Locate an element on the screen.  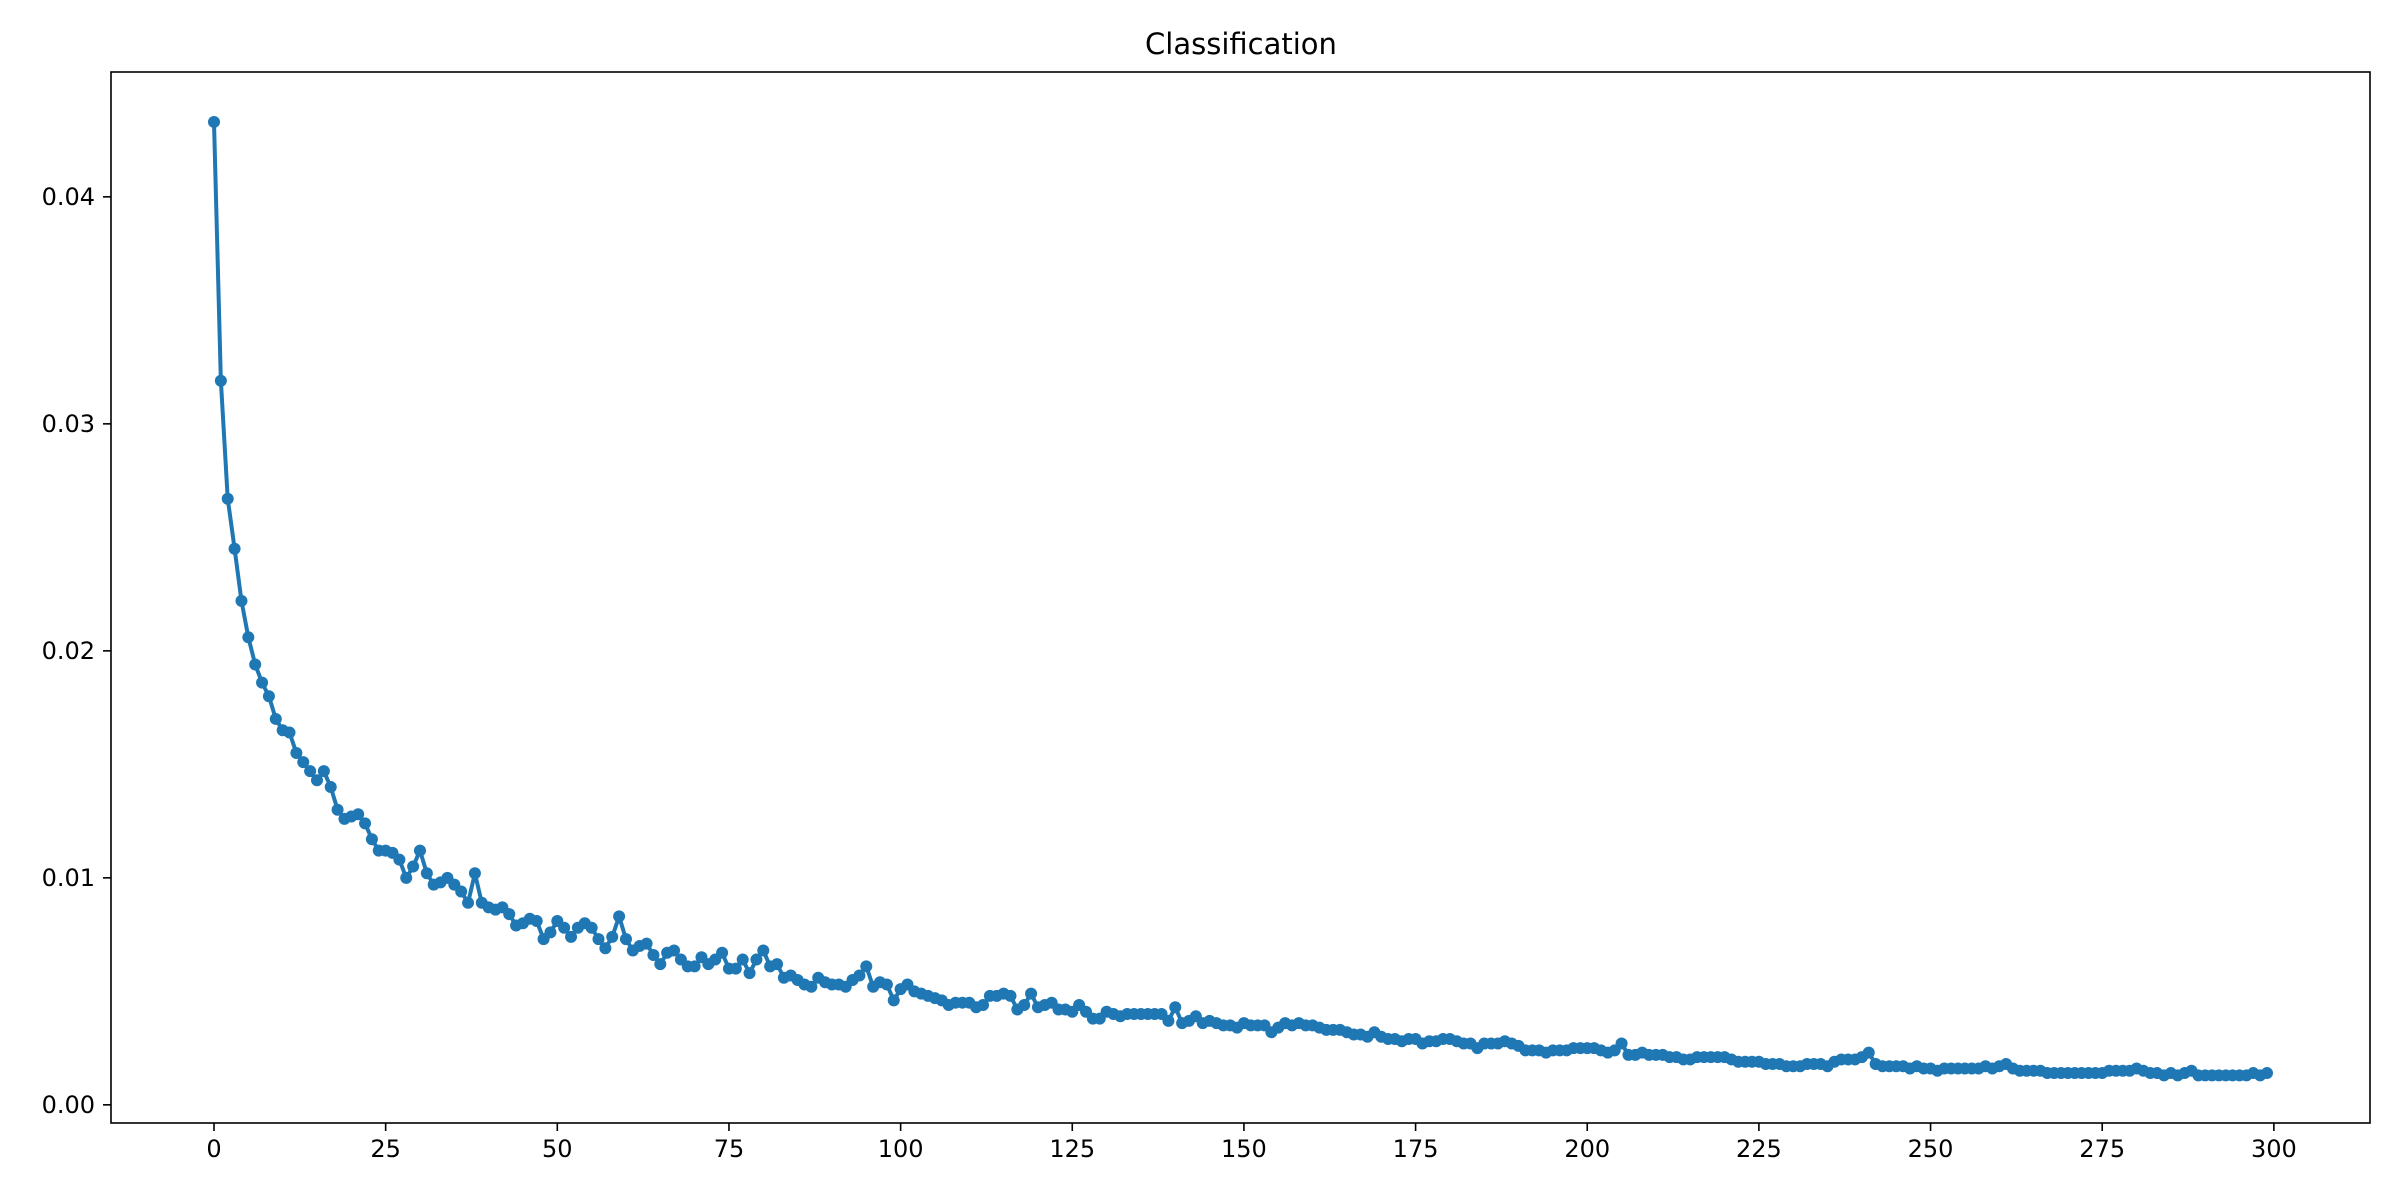
x-tick-label: 175 is located at coordinates (1416, 1149).